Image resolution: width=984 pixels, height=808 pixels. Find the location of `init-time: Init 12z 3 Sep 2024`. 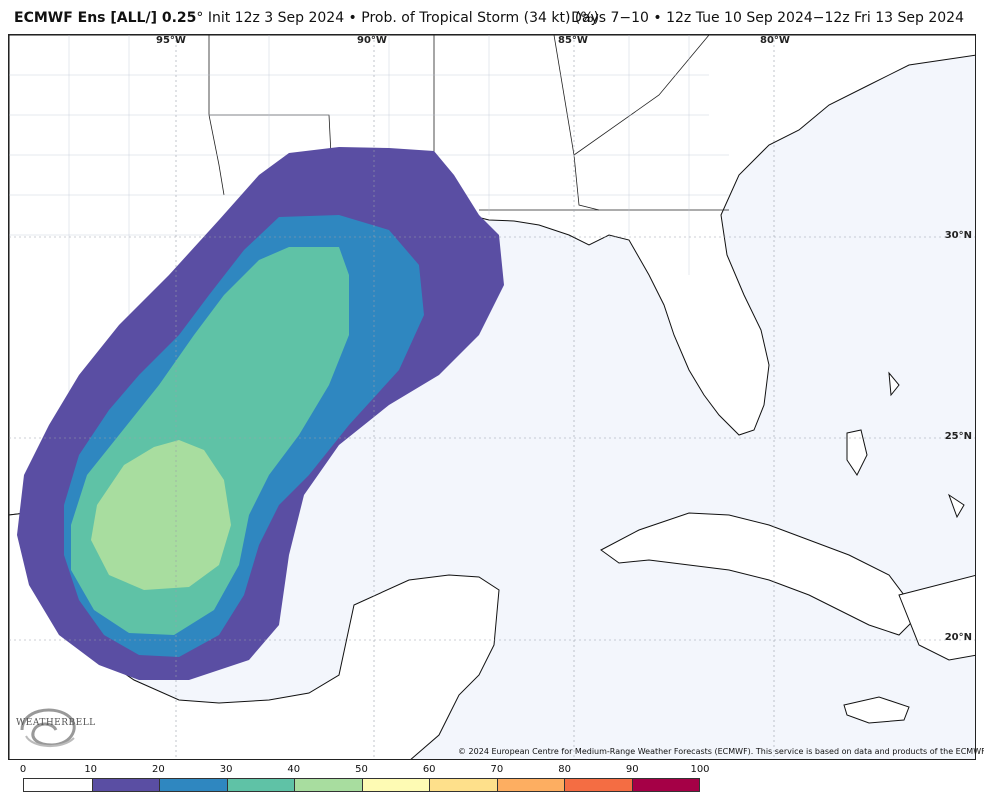

init-time: Init 12z 3 Sep 2024 is located at coordinates (274, 18).